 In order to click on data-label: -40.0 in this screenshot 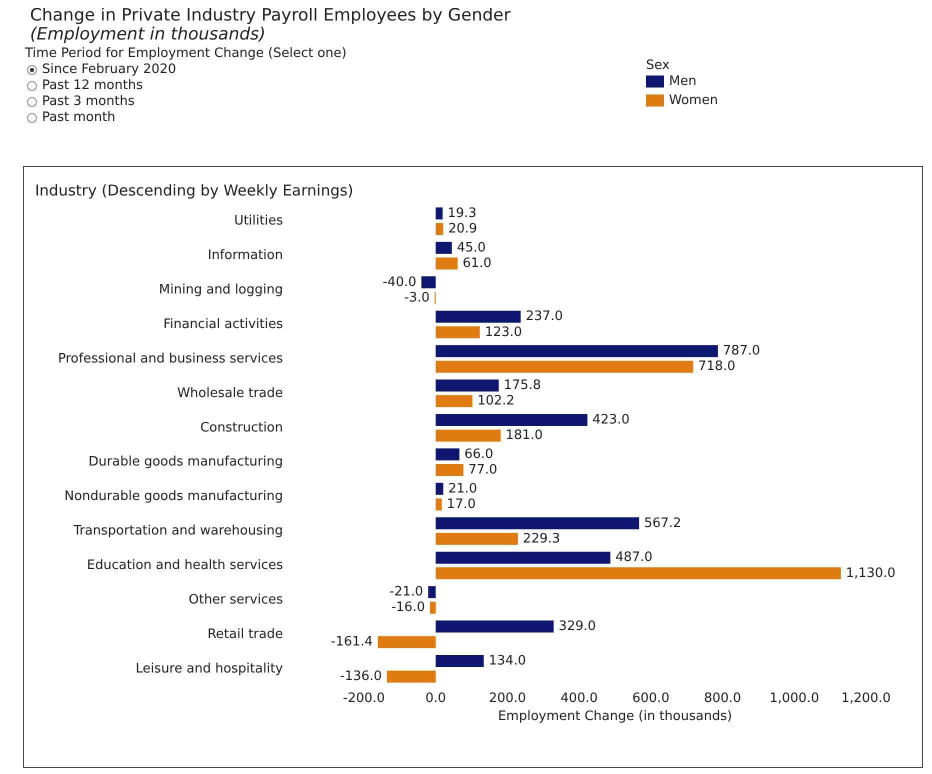, I will do `click(399, 282)`.